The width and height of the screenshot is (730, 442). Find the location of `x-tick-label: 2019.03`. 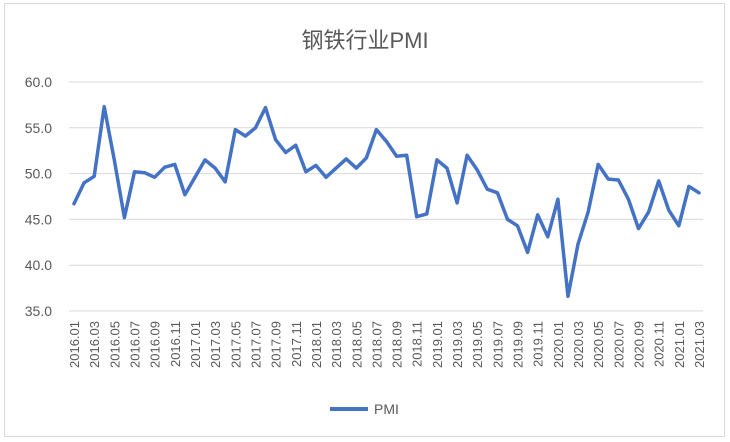

x-tick-label: 2019.03 is located at coordinates (457, 344).